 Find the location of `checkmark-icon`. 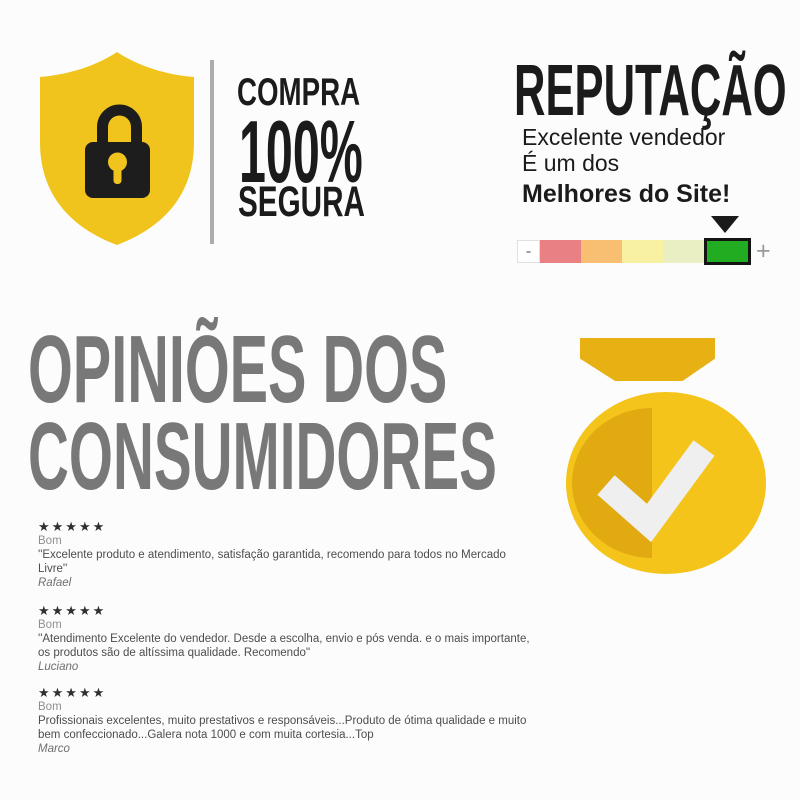

checkmark-icon is located at coordinates (656, 491).